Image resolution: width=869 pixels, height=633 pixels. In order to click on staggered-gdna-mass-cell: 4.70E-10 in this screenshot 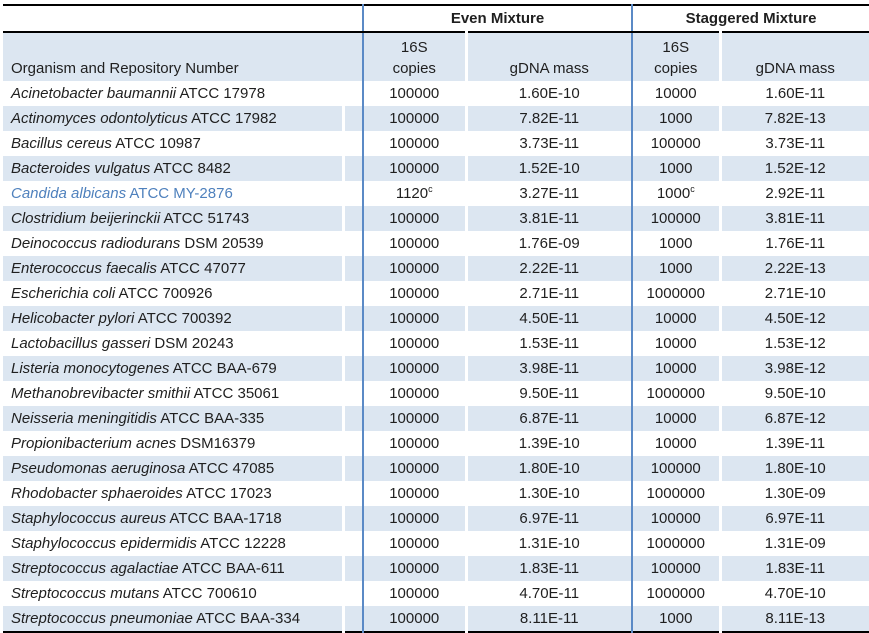, I will do `click(793, 593)`.